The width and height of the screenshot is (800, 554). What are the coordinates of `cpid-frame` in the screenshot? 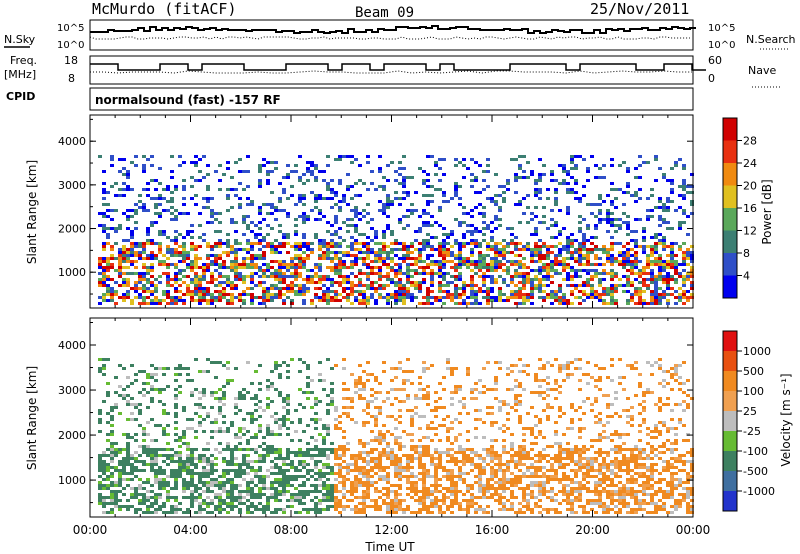 It's located at (391, 99).